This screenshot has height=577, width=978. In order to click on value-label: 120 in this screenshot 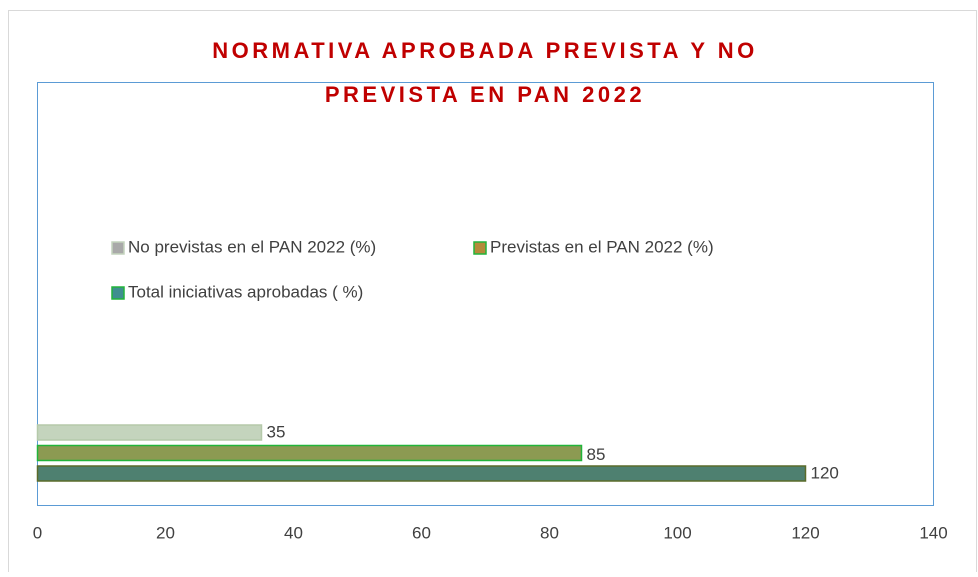, I will do `click(825, 472)`.